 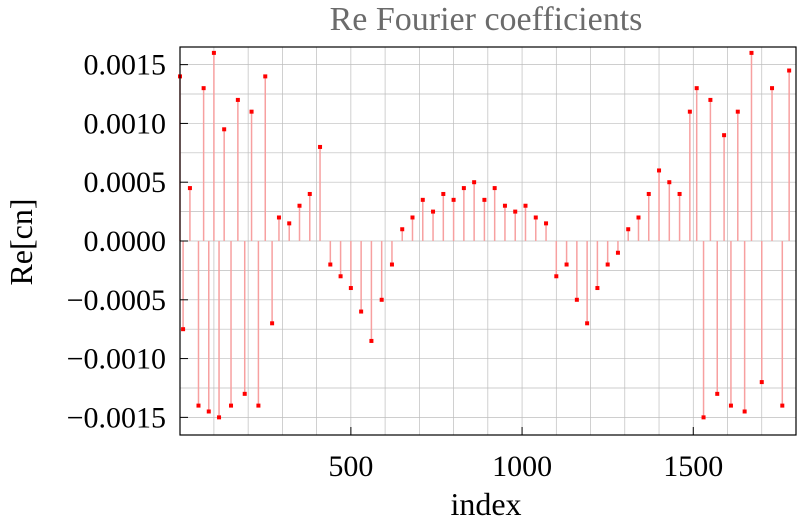 I want to click on x-axis-ticks: 500 1000 1500, so click(x=525, y=455).